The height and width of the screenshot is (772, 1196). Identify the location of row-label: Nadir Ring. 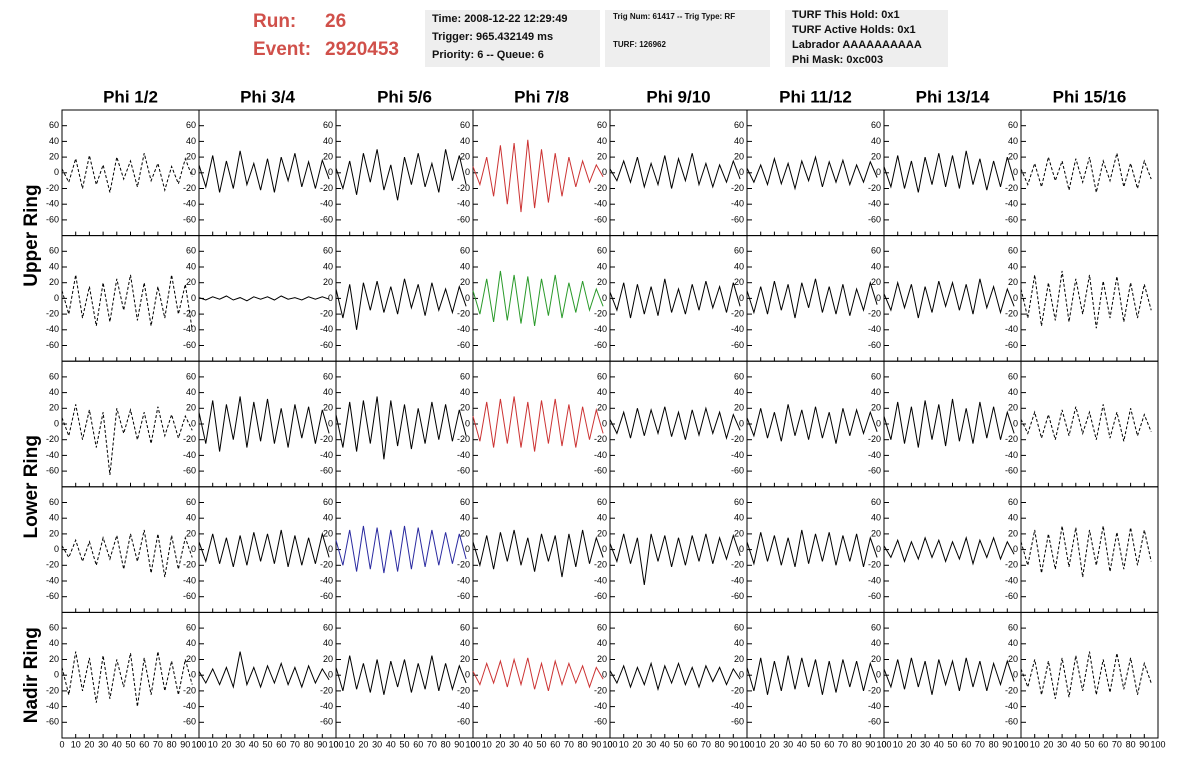
(31, 675).